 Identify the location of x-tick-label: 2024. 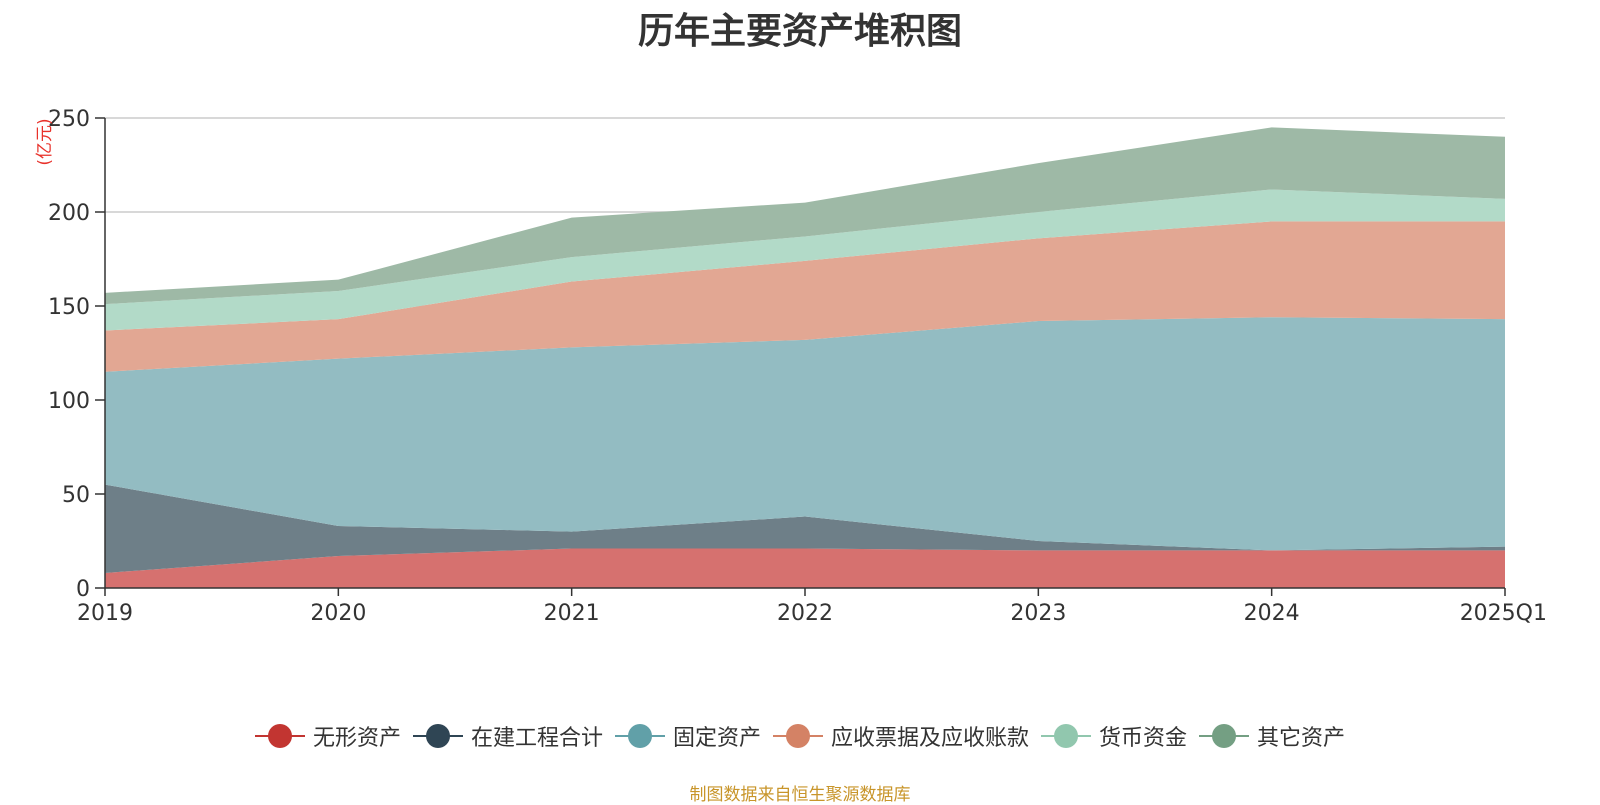
(1272, 613).